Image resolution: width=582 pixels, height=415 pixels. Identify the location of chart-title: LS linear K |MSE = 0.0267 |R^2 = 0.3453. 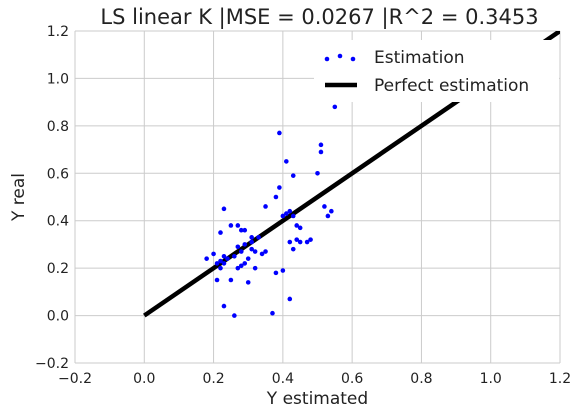
(319, 17).